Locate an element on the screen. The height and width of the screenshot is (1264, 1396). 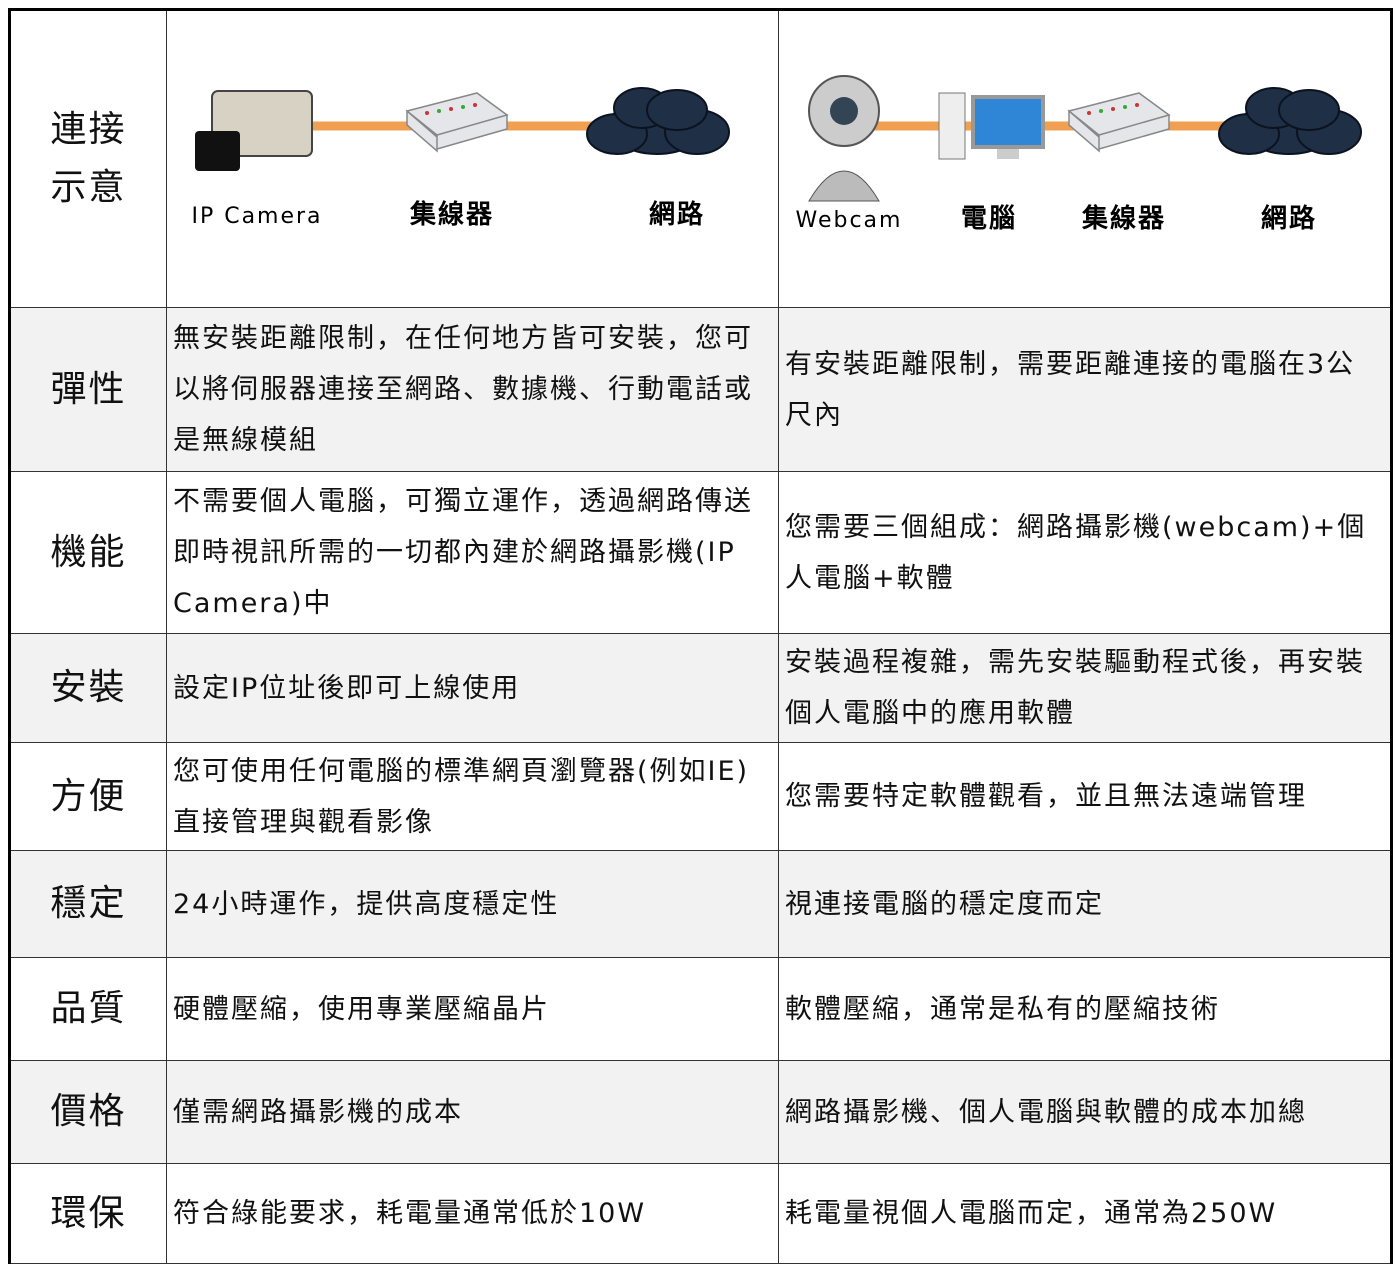
content-cell: 符合綠能要求，耗電量通常低於10W is located at coordinates (472, 1213).